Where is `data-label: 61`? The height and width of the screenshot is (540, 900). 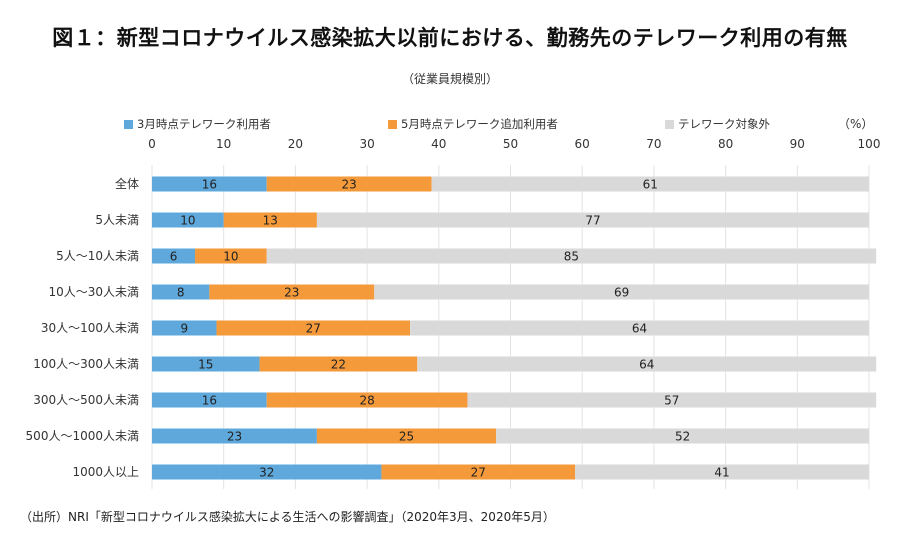 data-label: 61 is located at coordinates (650, 185).